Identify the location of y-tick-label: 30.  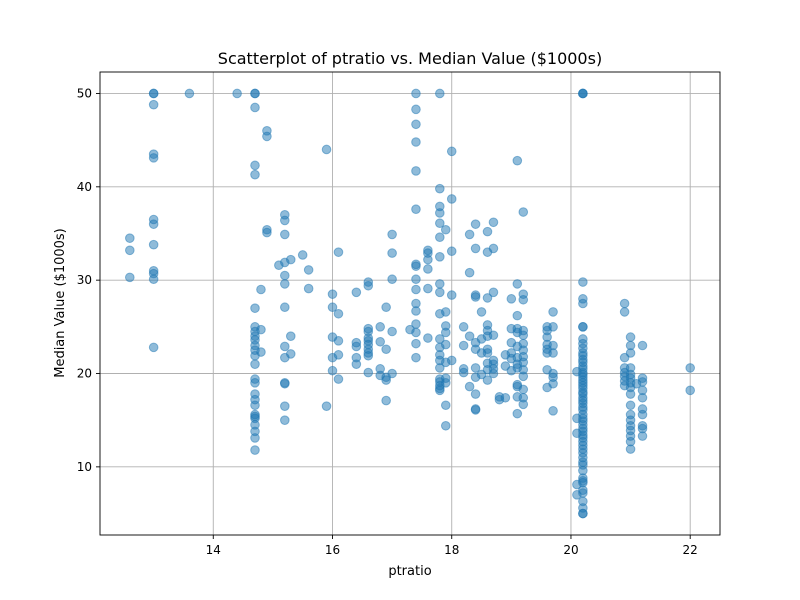
(84, 280).